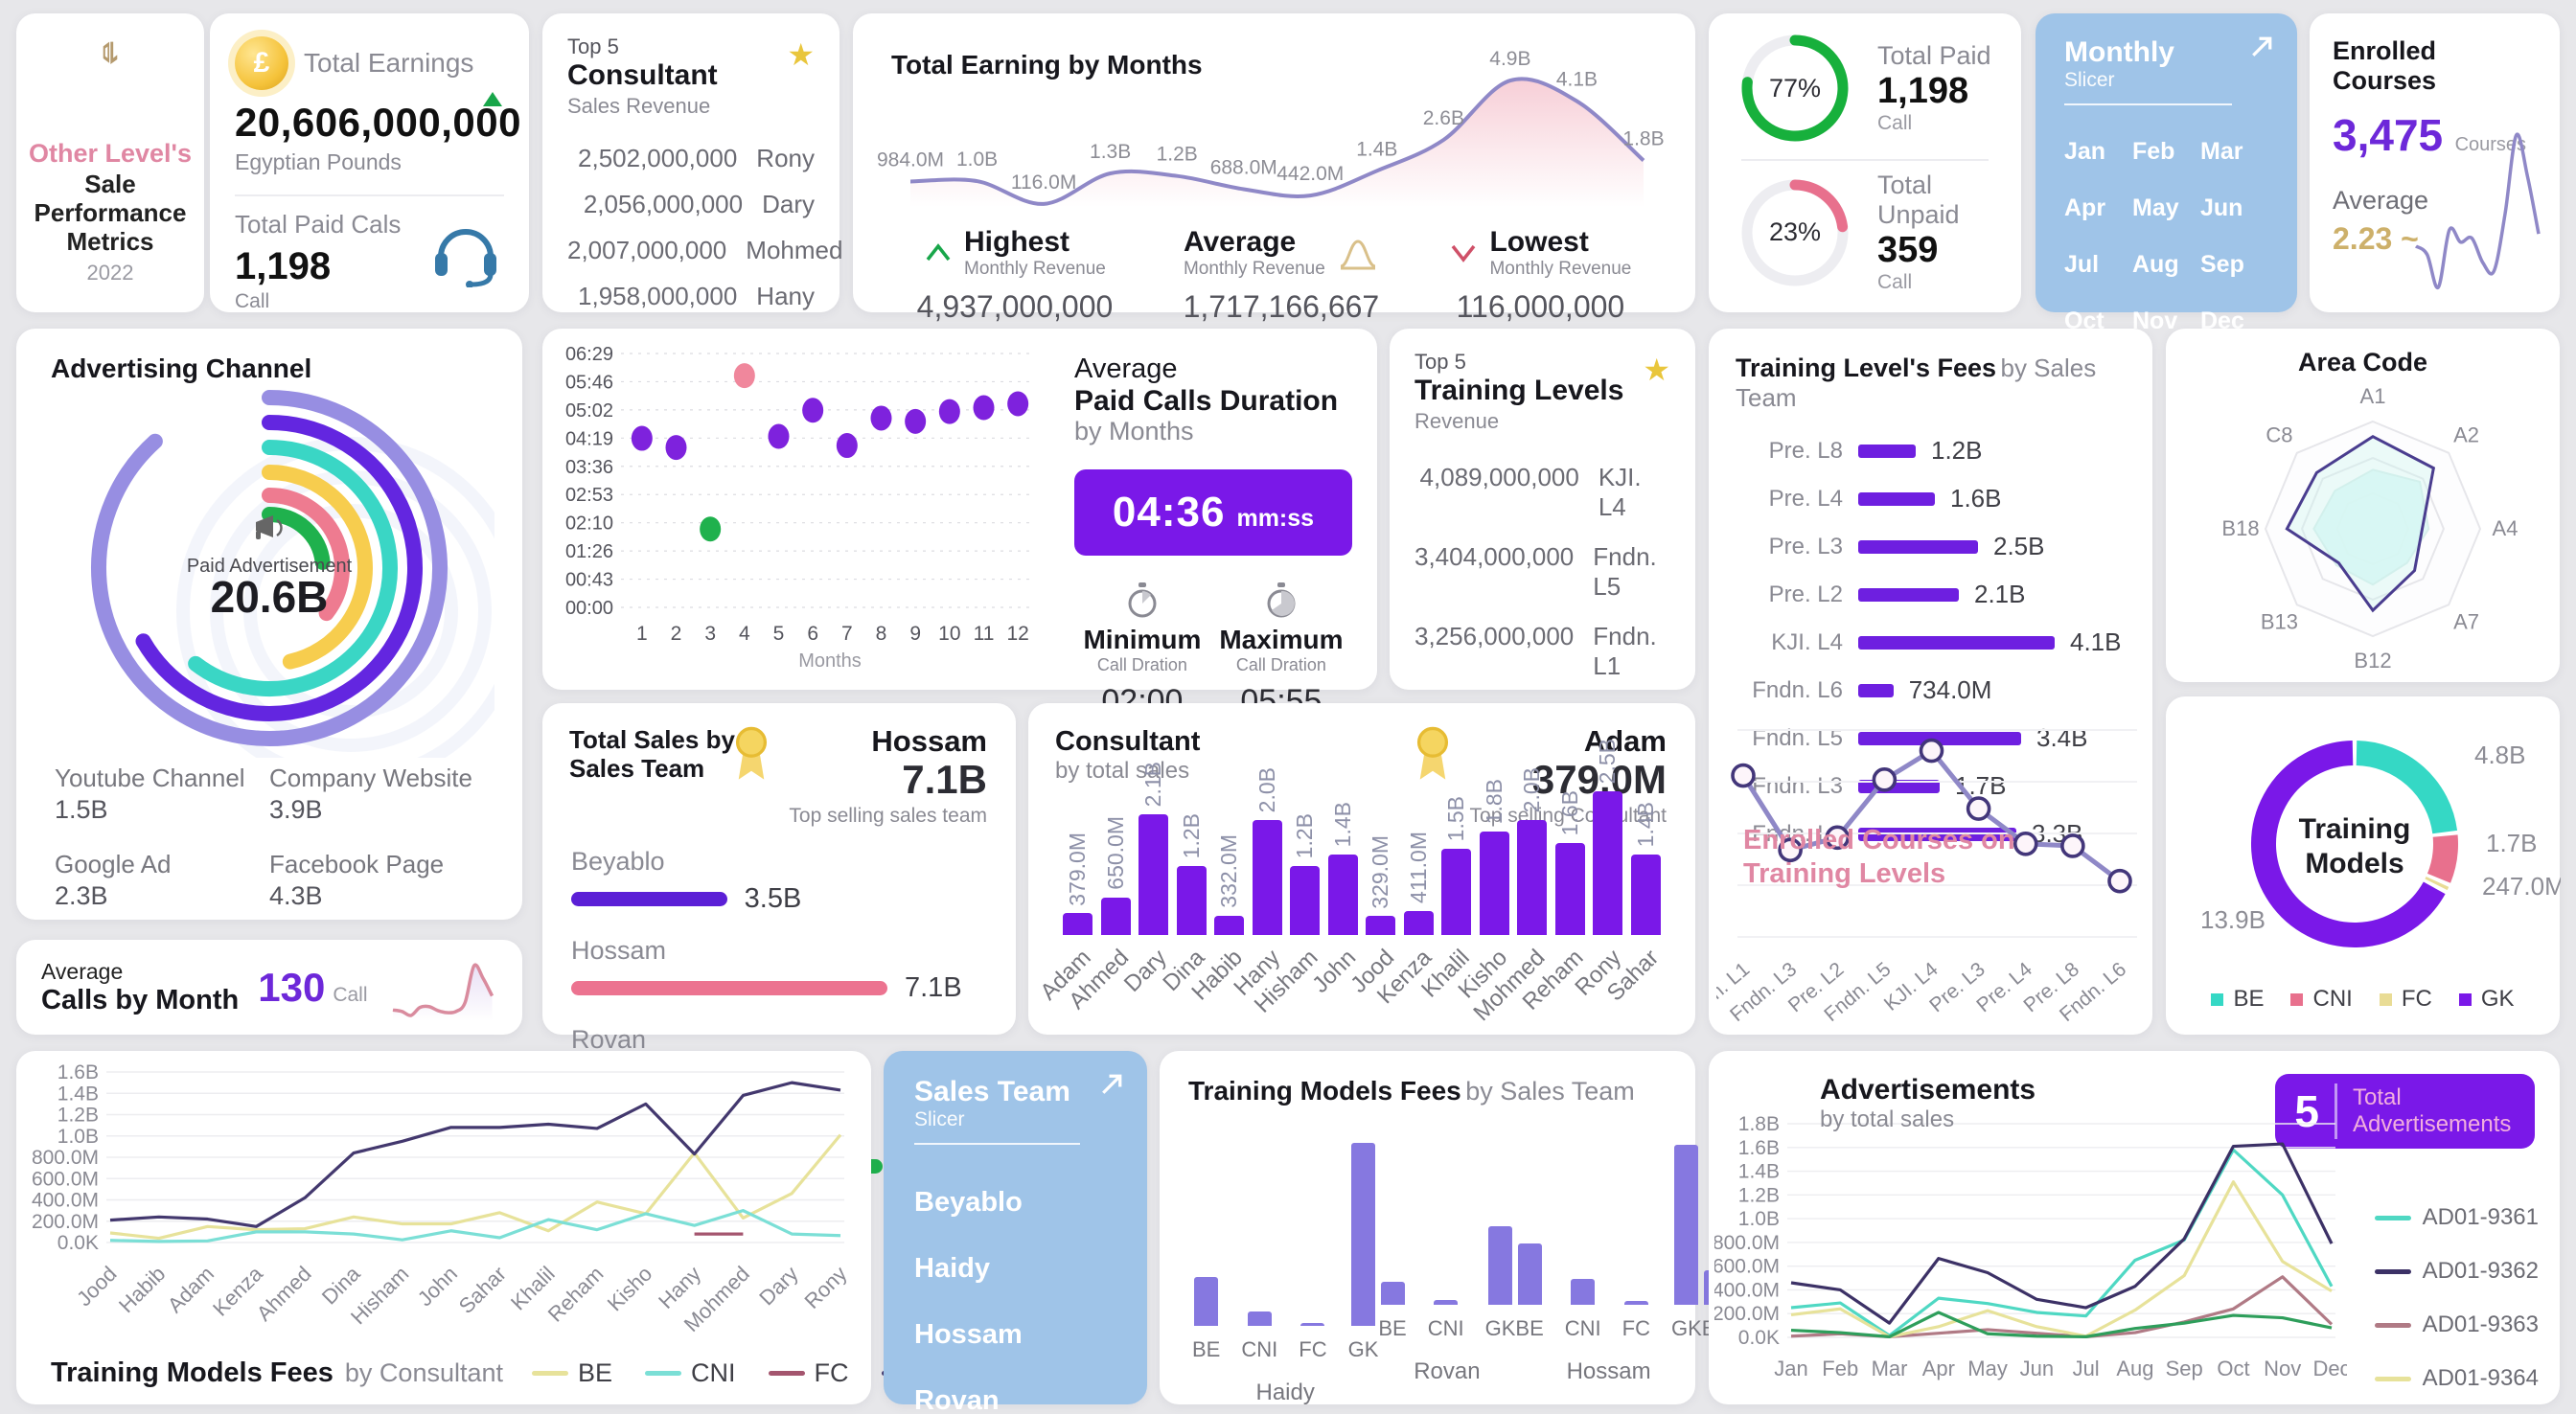 This screenshot has height=1414, width=2576. I want to click on area-code-radar: A1 A2 A4 A7 B12 B13 B18 C8, so click(2373, 531).